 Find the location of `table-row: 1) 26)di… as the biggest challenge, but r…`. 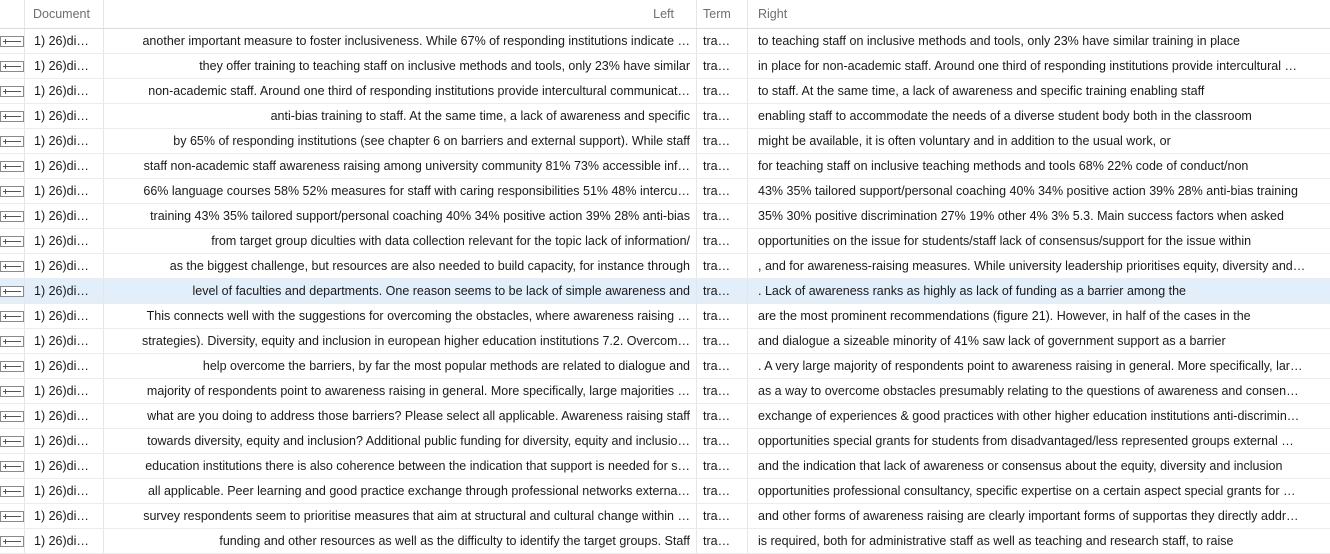

table-row: 1) 26)di… as the biggest challenge, but r… is located at coordinates (665, 266).